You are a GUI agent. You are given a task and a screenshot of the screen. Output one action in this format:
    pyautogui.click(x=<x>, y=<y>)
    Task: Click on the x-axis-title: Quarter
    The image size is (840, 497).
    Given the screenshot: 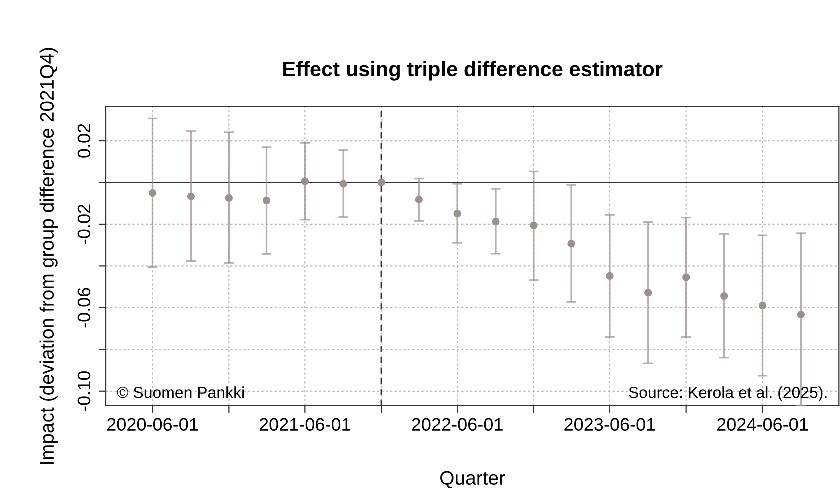 What is the action you would take?
    pyautogui.click(x=473, y=480)
    